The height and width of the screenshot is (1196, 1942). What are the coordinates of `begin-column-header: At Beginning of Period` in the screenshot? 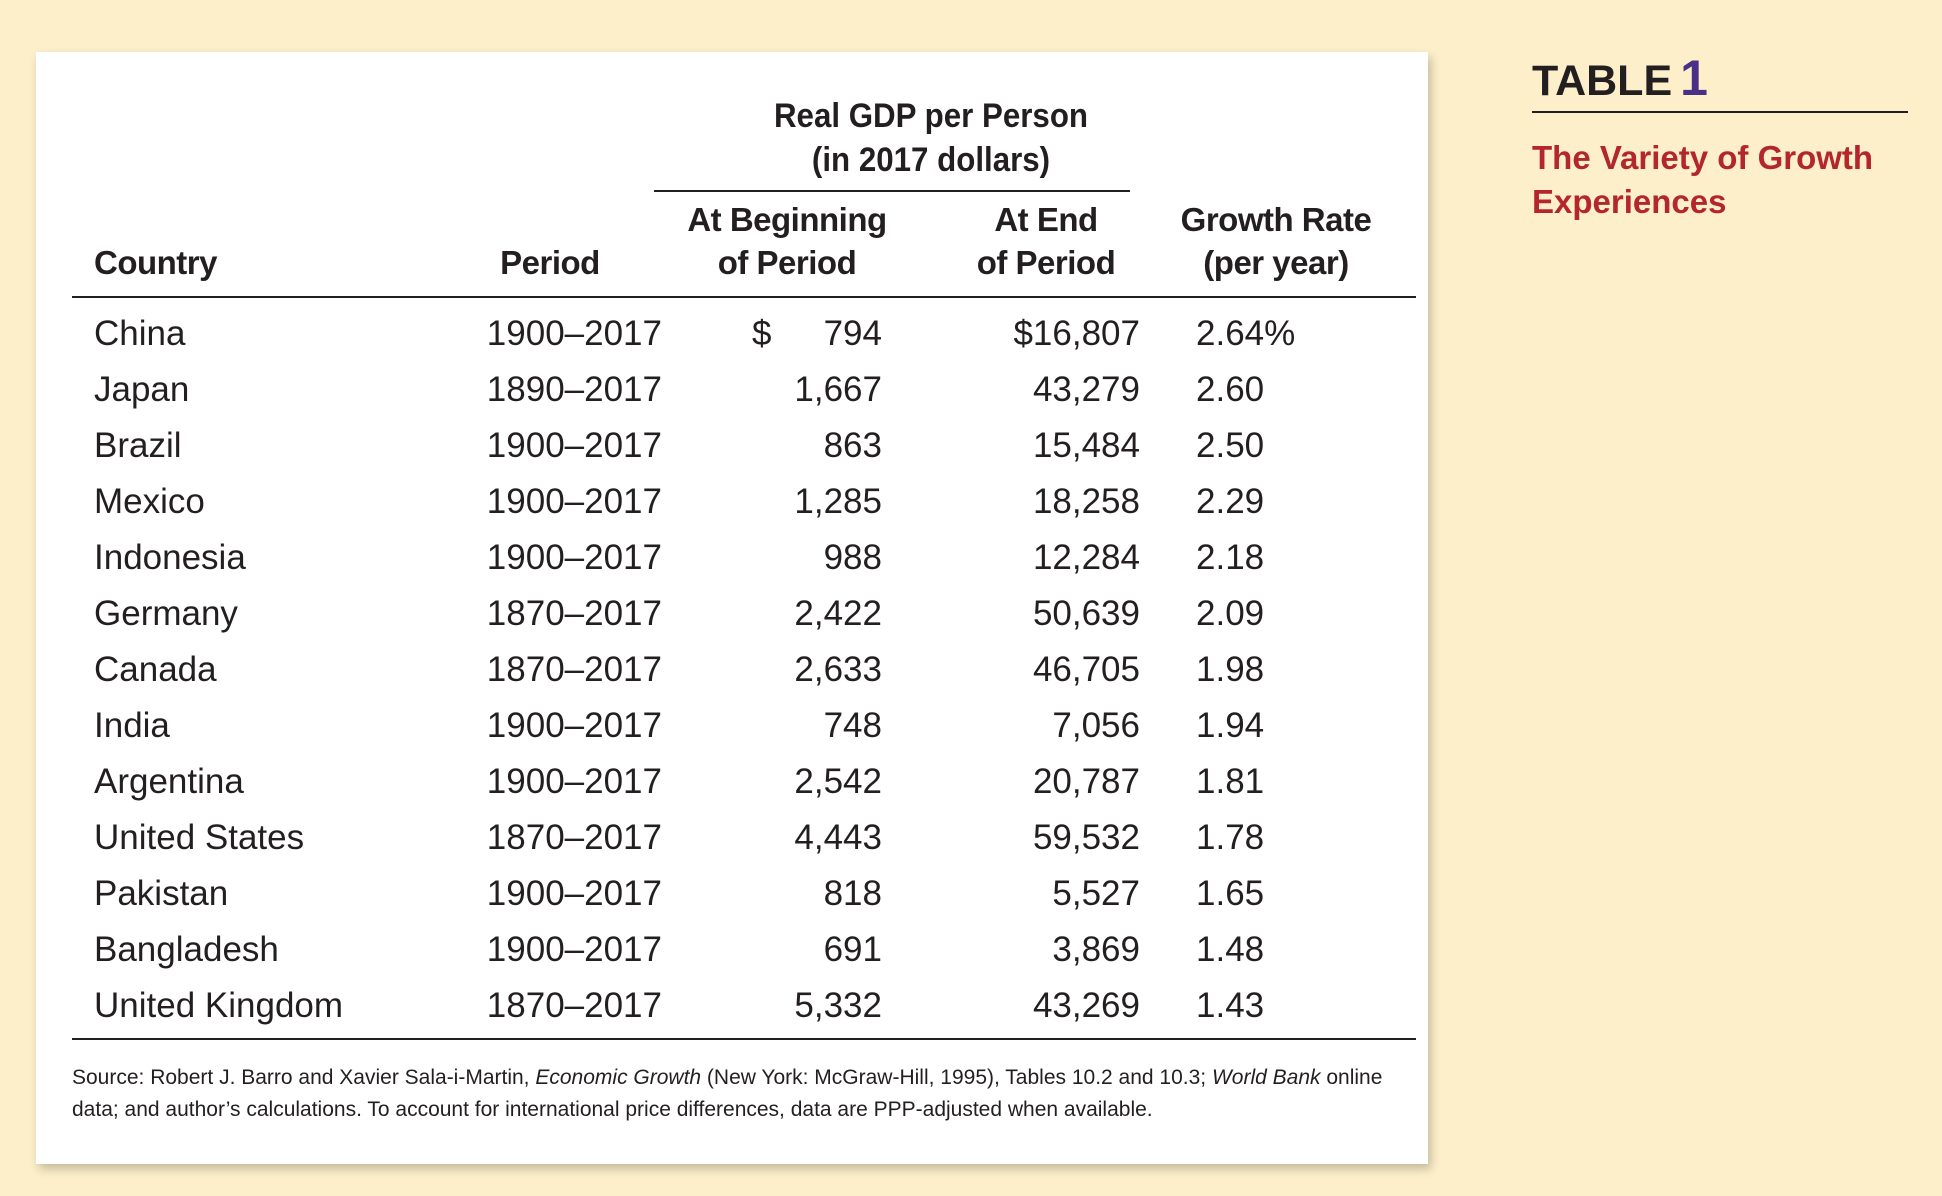 It's located at (787, 241).